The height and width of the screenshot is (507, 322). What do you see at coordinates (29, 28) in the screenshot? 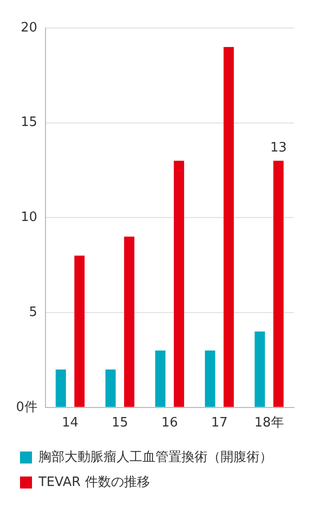
I see `y-tick-label: 20` at bounding box center [29, 28].